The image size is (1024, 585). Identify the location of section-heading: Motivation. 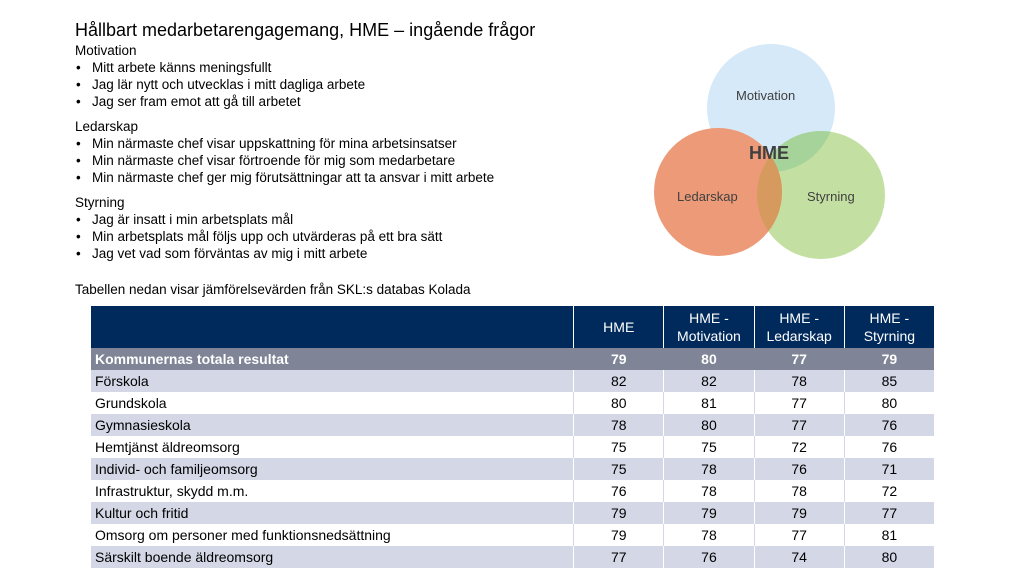
(106, 50).